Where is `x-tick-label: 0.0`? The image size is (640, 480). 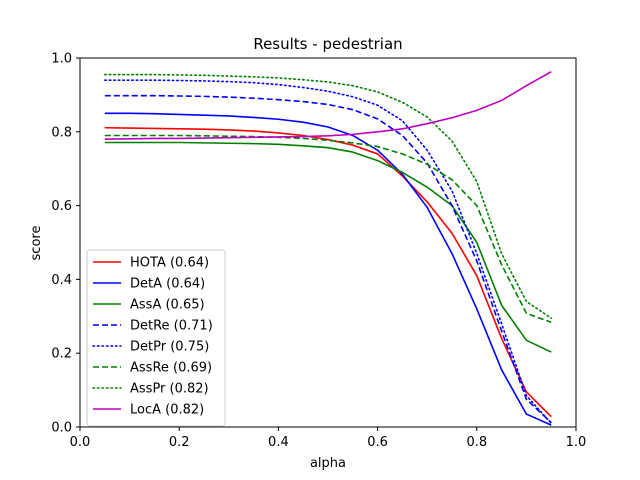 x-tick-label: 0.0 is located at coordinates (80, 442).